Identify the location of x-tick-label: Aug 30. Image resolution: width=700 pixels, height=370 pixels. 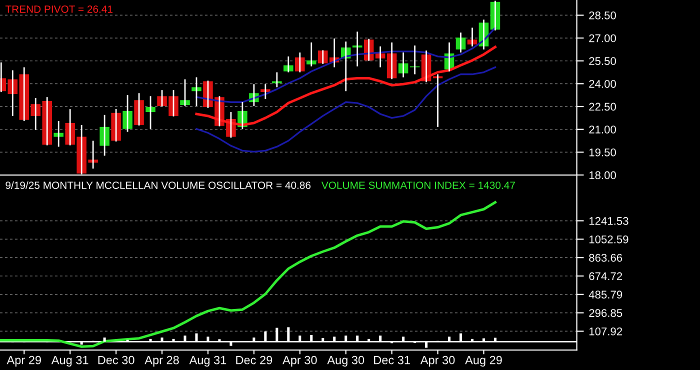
(345, 361).